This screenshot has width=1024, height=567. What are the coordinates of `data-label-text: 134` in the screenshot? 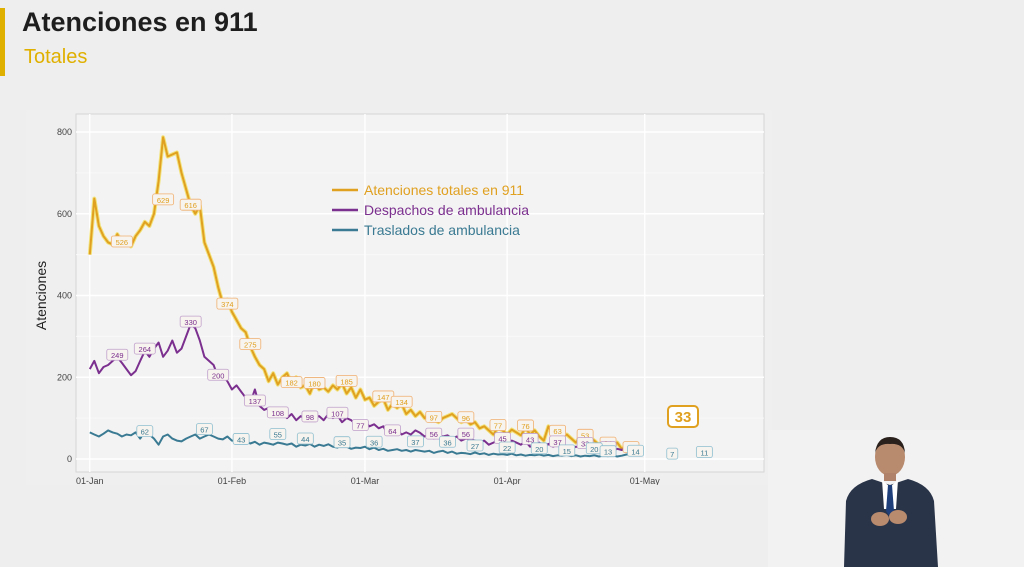 It's located at (401, 402).